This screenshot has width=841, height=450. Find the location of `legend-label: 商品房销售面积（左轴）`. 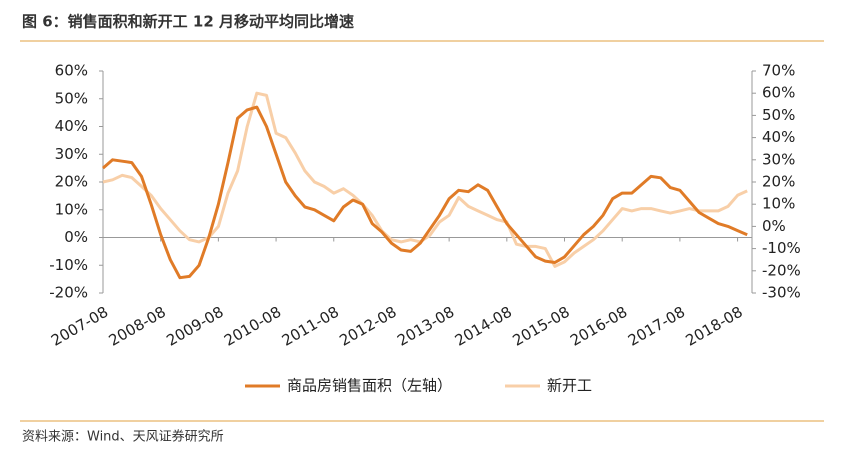

legend-label: 商品房销售面积（左轴） is located at coordinates (369, 386).